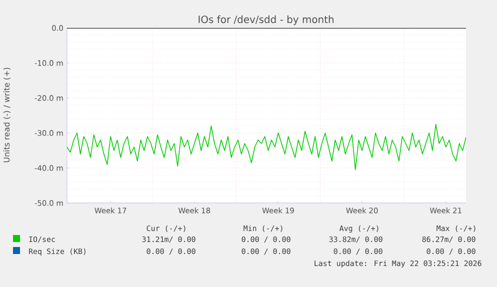 This screenshot has height=287, width=497. Describe the element at coordinates (266, 20) in the screenshot. I see `chart-title: IOs for /dev/sdd - by month` at that location.